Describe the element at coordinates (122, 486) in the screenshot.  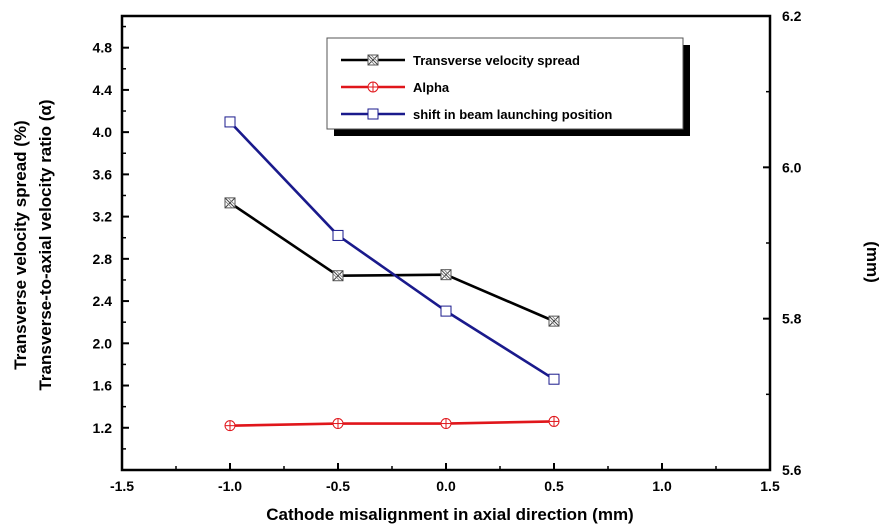
I see `x-tick-label: -1.5` at that location.